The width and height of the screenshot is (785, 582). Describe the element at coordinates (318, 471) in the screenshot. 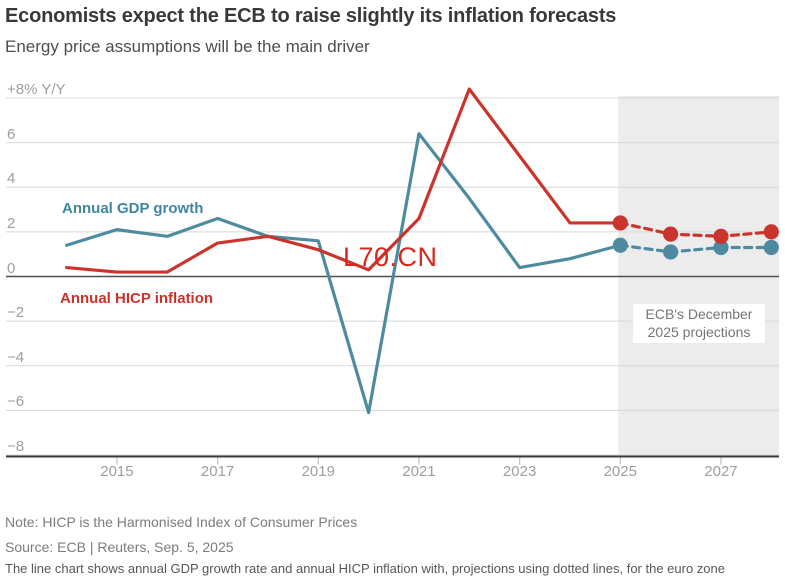

I see `x-tick-label: 2019` at that location.